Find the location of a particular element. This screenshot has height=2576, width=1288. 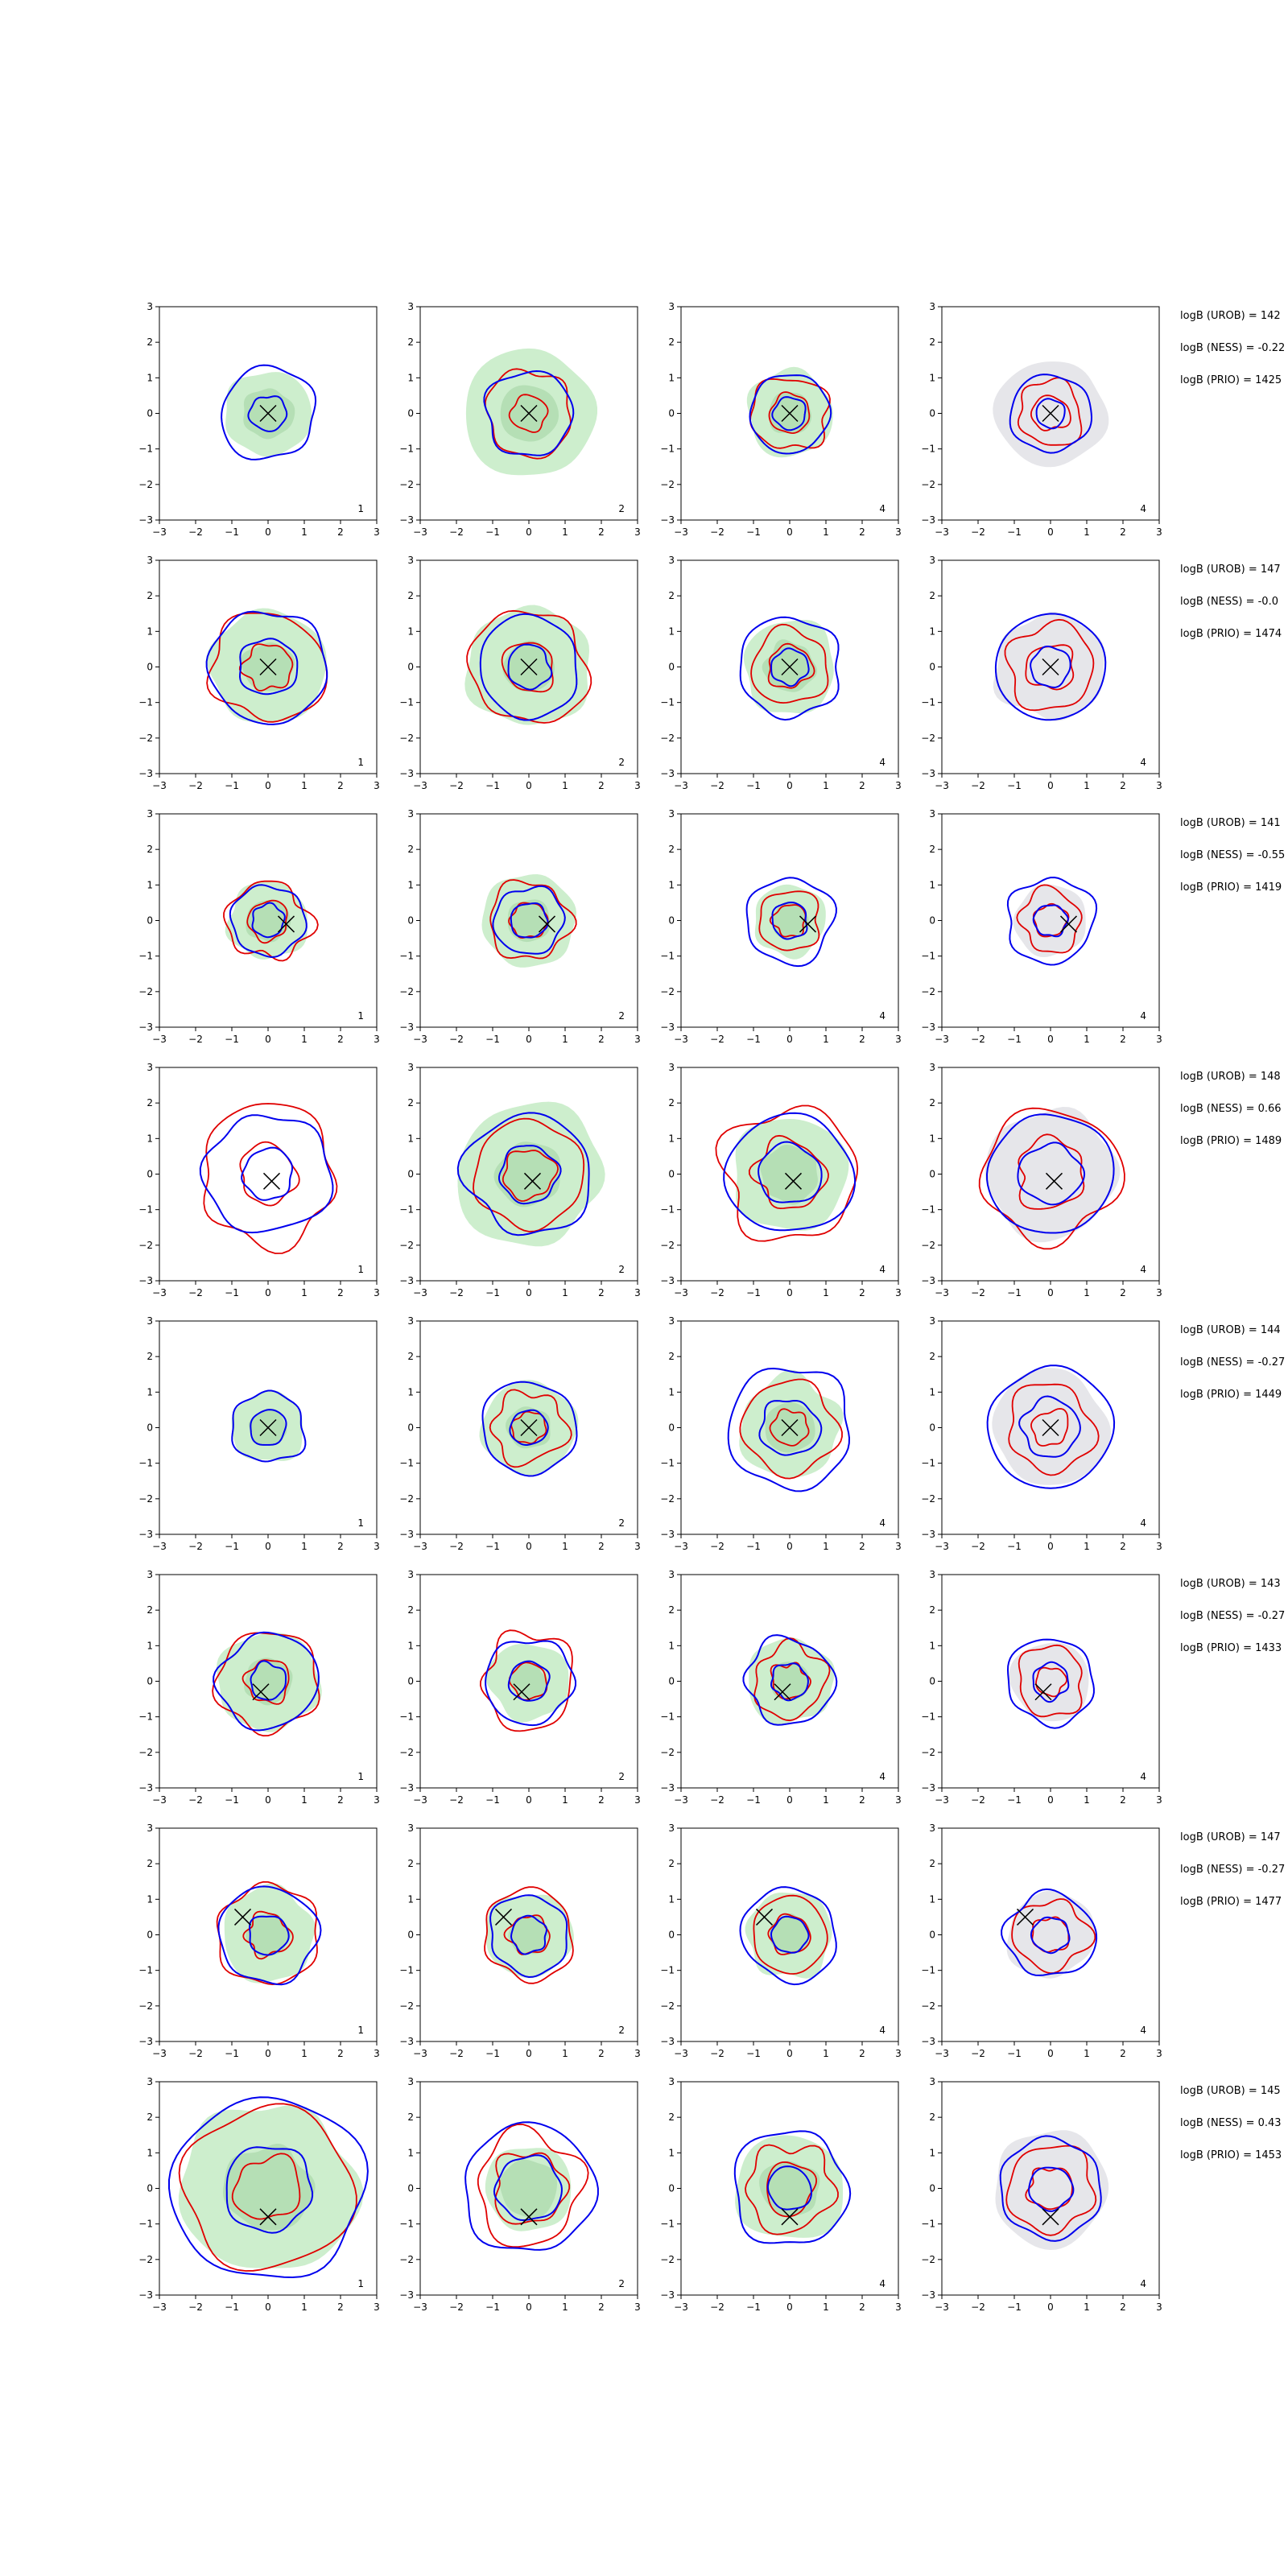

panel-r3-c2: −3 −2 −1 0 1 2 3 −3 −2 −1 0 1 2 3 2 is located at coordinates (520, 926).